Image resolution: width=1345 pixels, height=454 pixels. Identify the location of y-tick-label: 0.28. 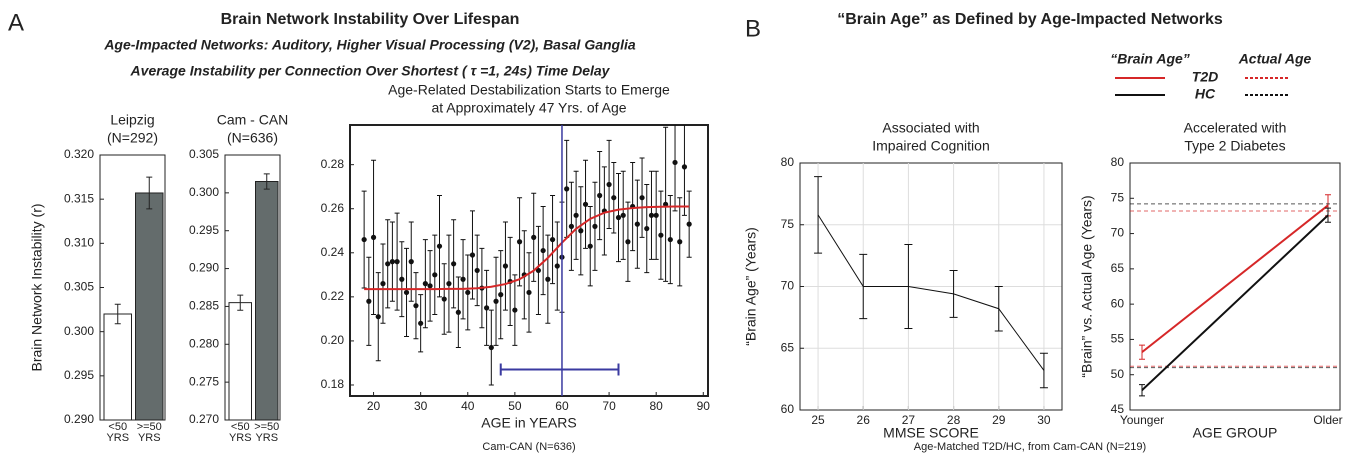
(333, 164).